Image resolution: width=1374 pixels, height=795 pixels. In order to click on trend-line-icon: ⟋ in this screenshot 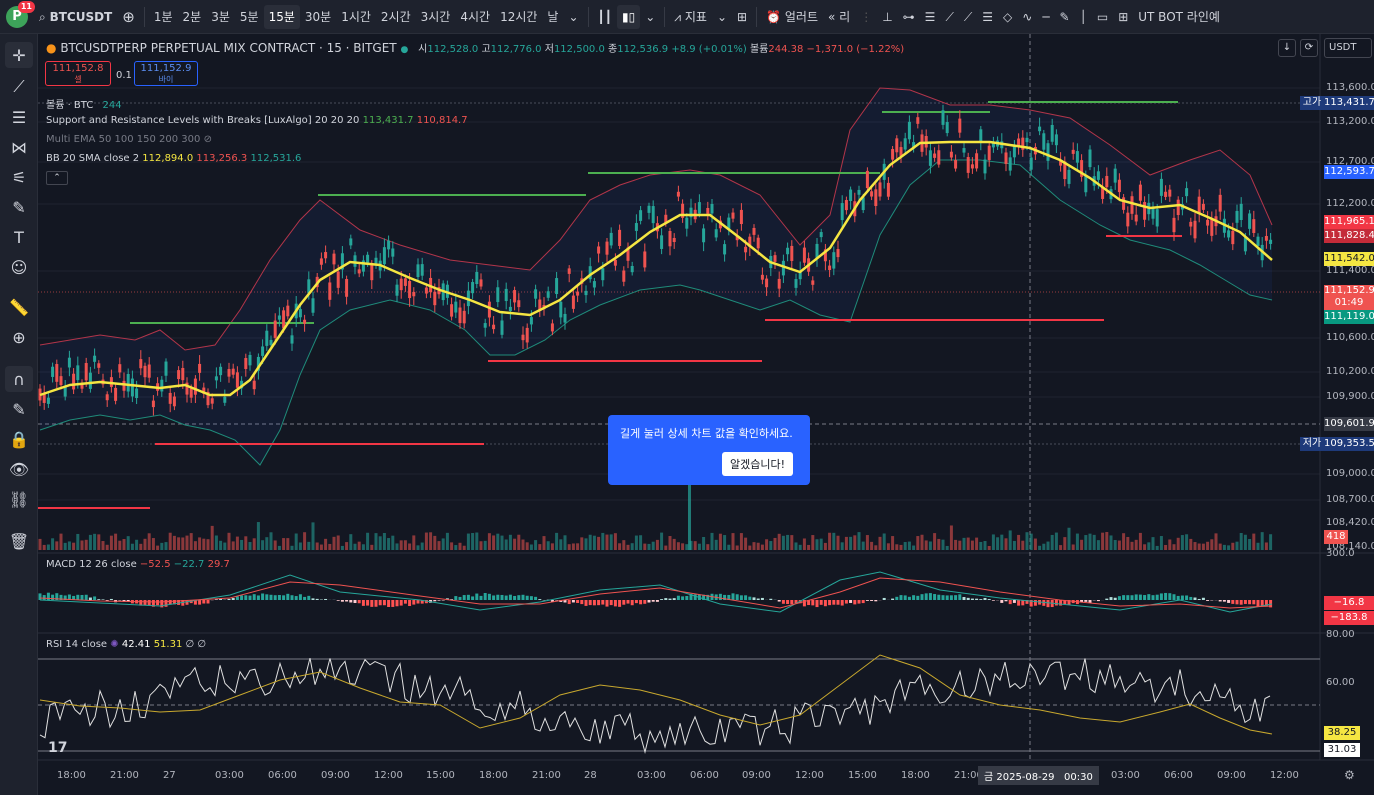, I will do `click(19, 86)`.